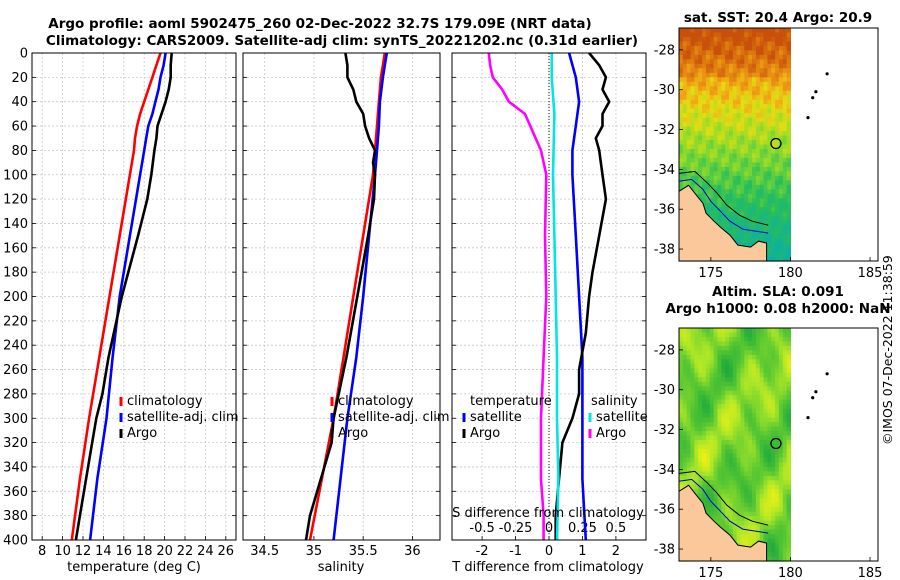  What do you see at coordinates (482, 551) in the screenshot?
I see `x-tick-label: -2` at bounding box center [482, 551].